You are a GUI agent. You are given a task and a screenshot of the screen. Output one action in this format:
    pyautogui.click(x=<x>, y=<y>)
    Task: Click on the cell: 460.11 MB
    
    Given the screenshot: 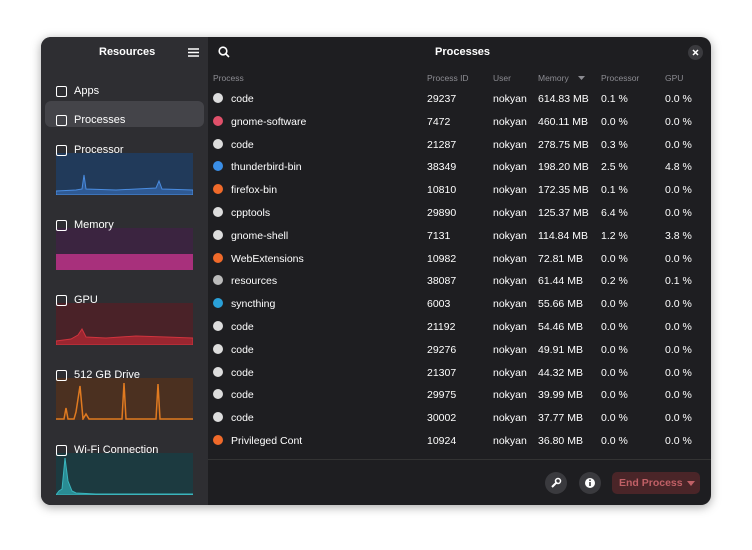 What is the action you would take?
    pyautogui.click(x=563, y=121)
    